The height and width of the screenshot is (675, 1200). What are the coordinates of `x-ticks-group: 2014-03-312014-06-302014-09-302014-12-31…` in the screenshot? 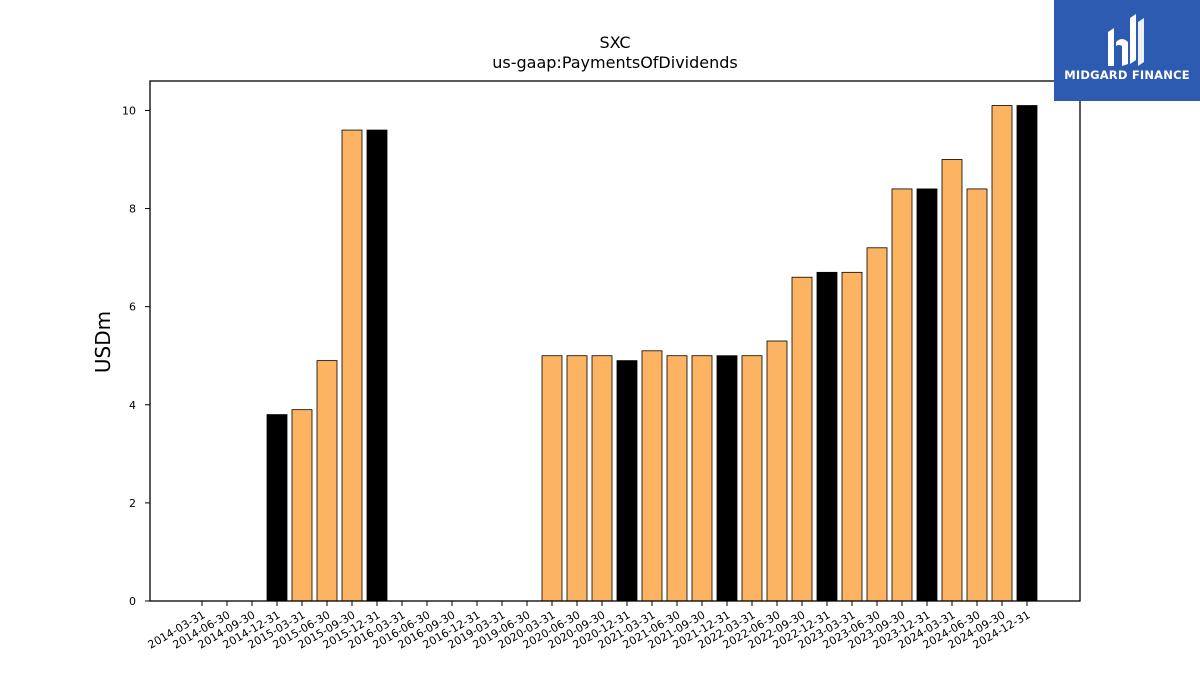 It's located at (589, 626).